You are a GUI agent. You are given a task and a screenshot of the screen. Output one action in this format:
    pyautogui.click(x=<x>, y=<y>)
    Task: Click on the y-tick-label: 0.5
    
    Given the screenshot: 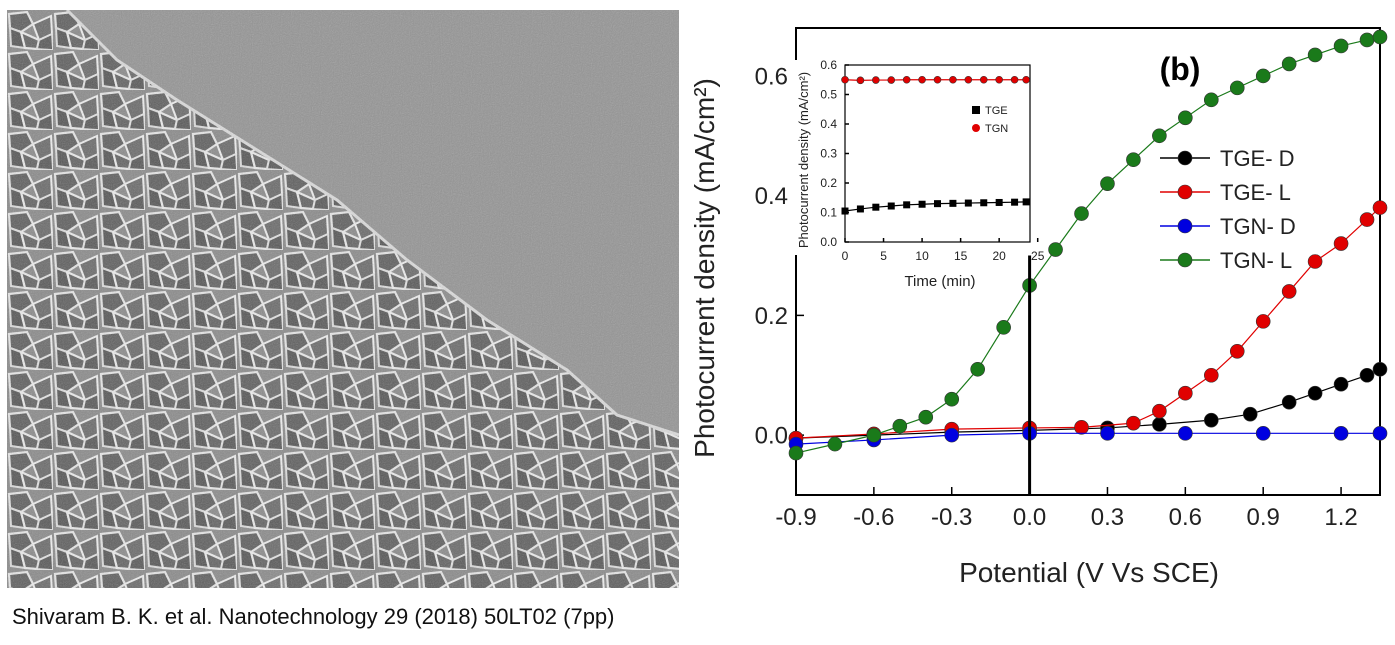 What is the action you would take?
    pyautogui.click(x=828, y=95)
    